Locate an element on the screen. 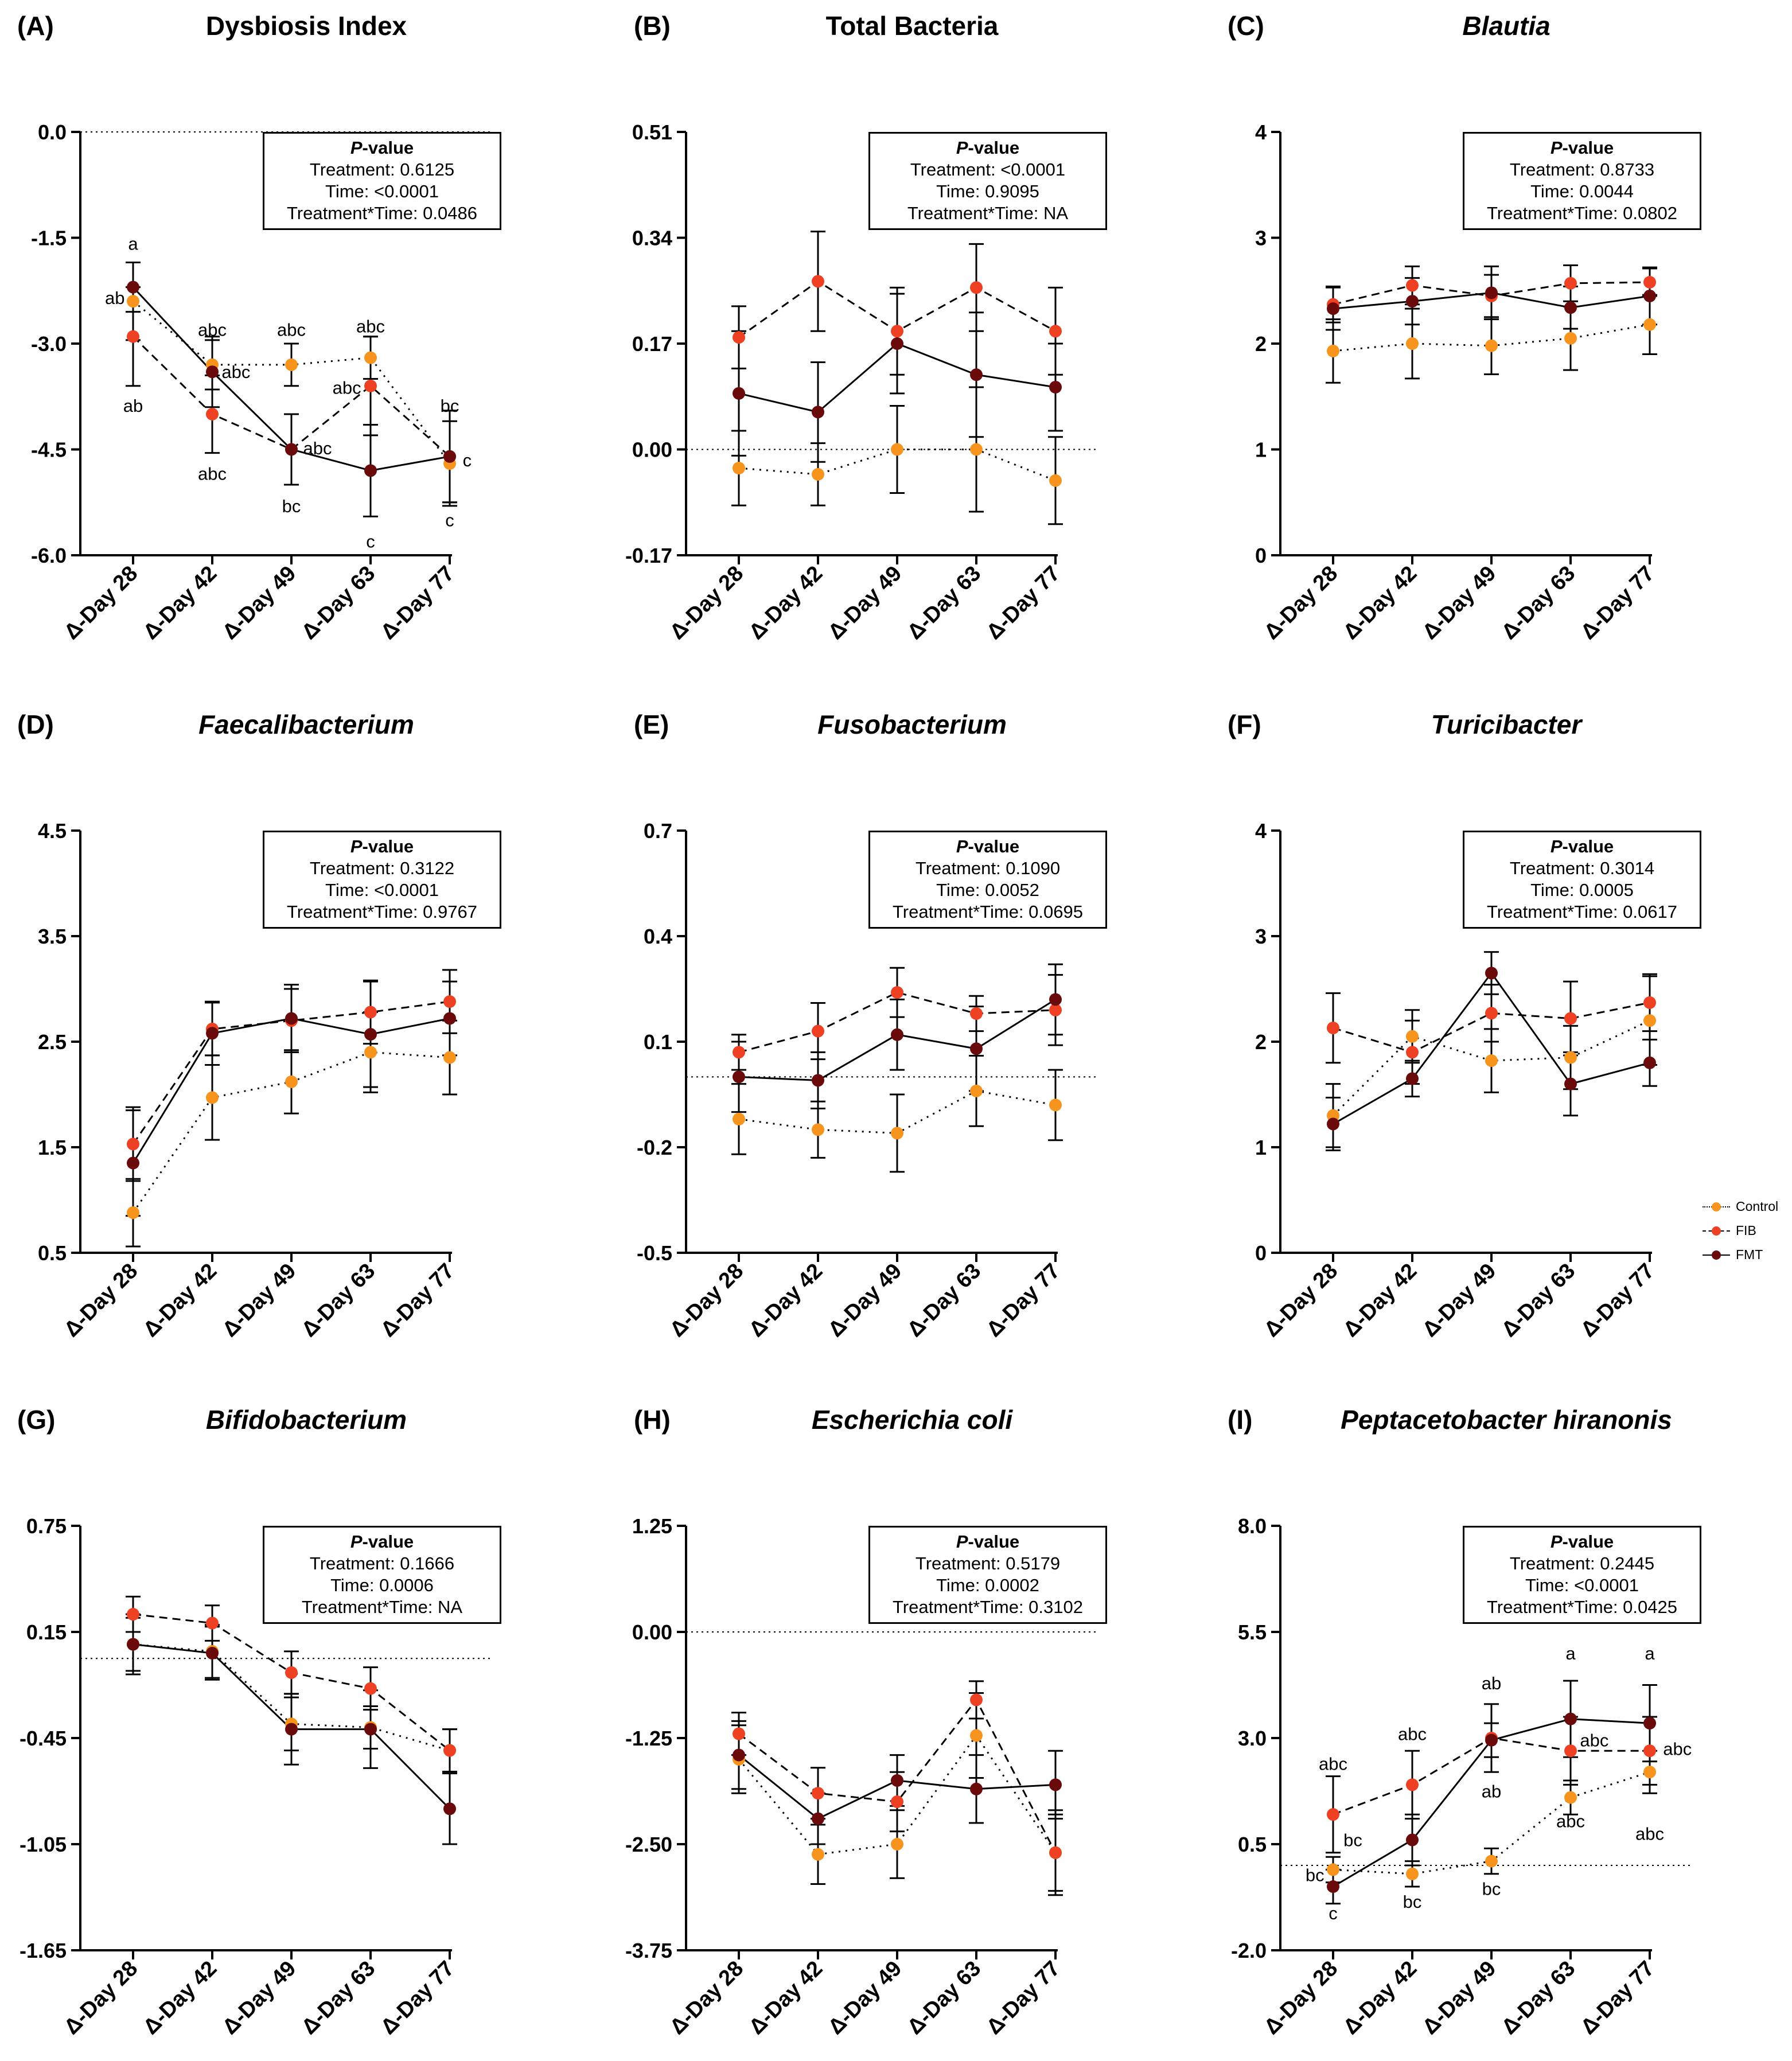  pvalue-line: Treatment: 0.8733 is located at coordinates (1582, 169).